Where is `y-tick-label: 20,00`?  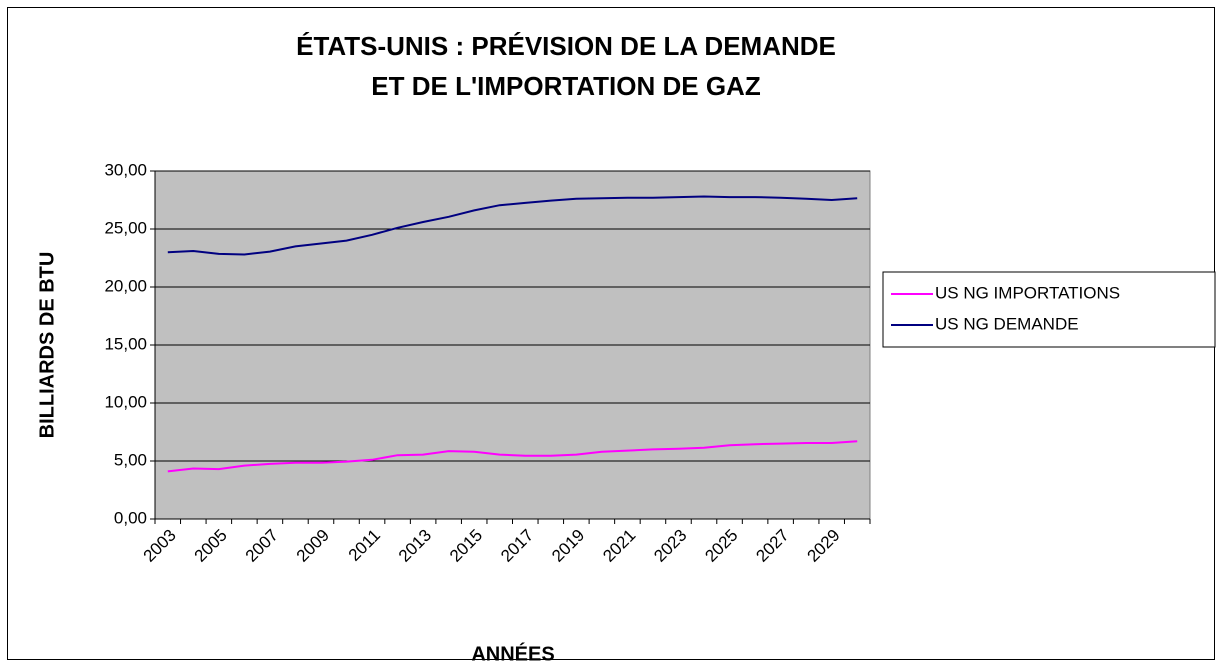
y-tick-label: 20,00 is located at coordinates (125, 285).